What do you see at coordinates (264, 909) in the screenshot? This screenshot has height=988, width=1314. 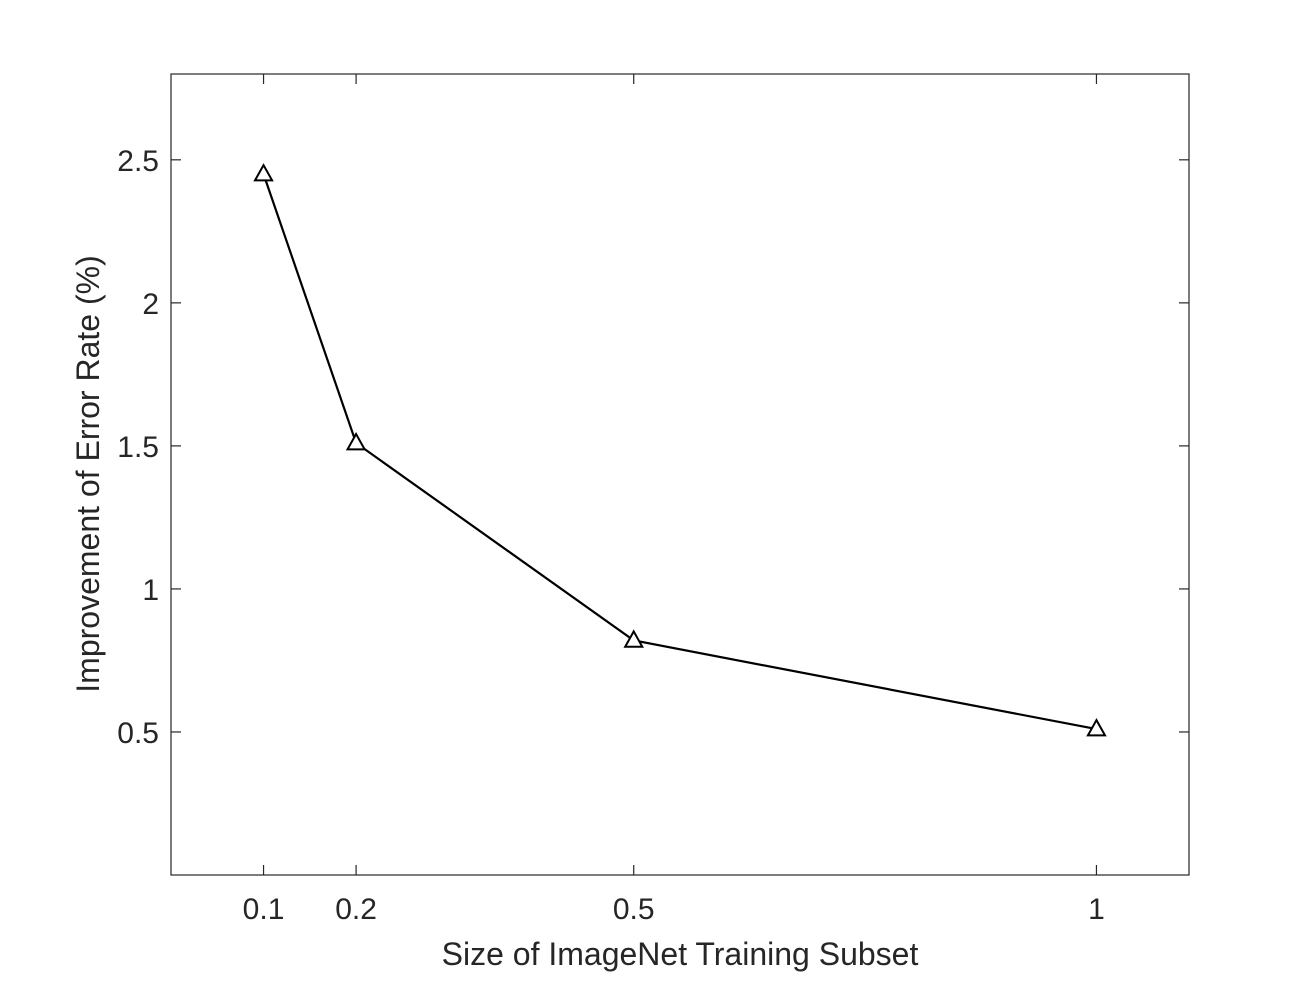 I see `x-tick-label: 0.1` at bounding box center [264, 909].